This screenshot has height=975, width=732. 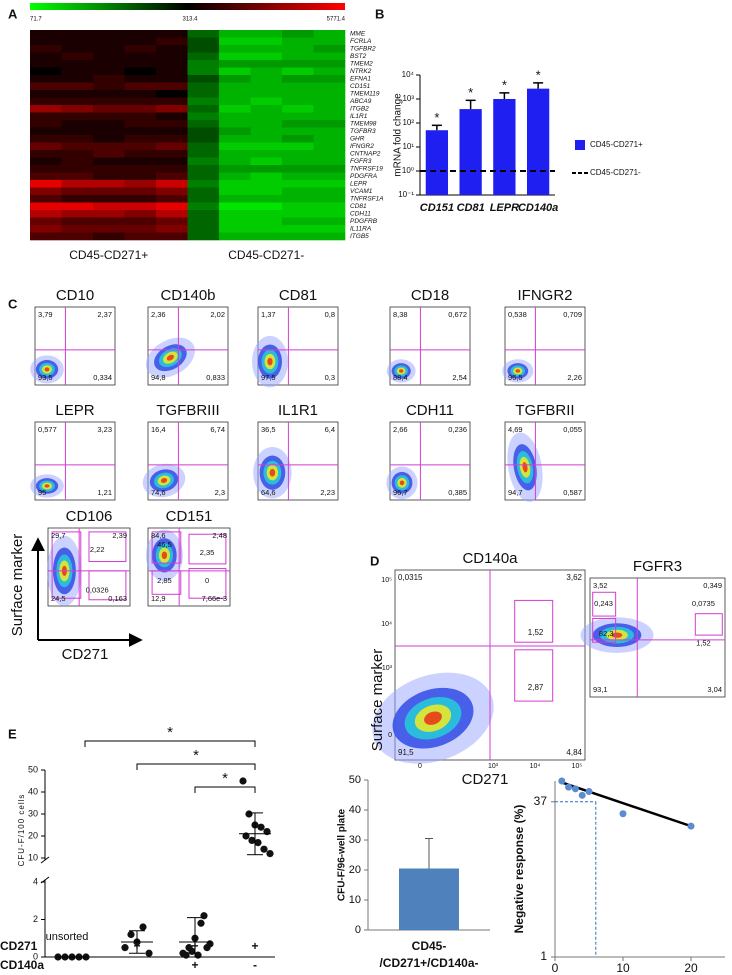 What do you see at coordinates (192, 951) in the screenshot?
I see `dot` at bounding box center [192, 951].